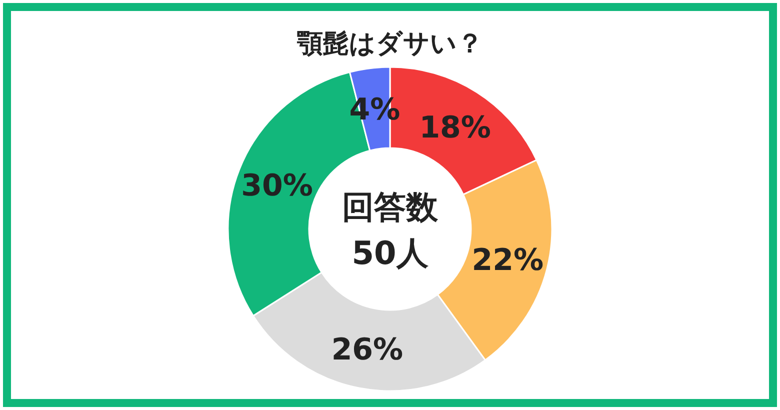 The width and height of the screenshot is (780, 410). What do you see at coordinates (390, 207) in the screenshot?
I see `text: 回答数` at bounding box center [390, 207].